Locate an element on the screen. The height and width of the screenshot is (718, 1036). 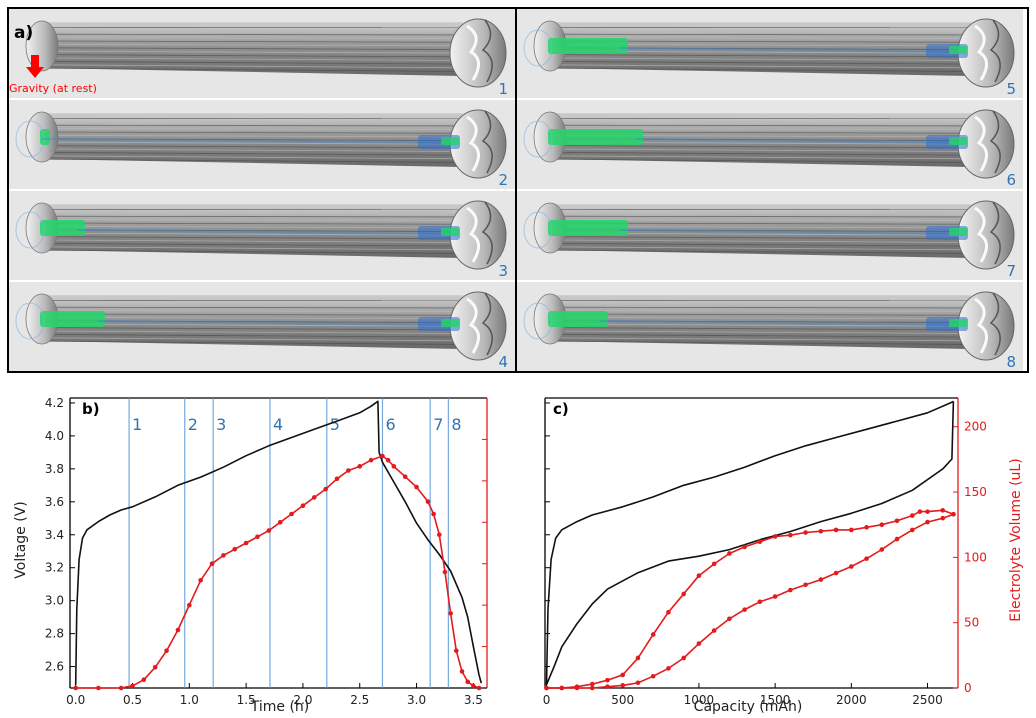
y-tick-label: 3.6 is located at coordinates (54, 502).